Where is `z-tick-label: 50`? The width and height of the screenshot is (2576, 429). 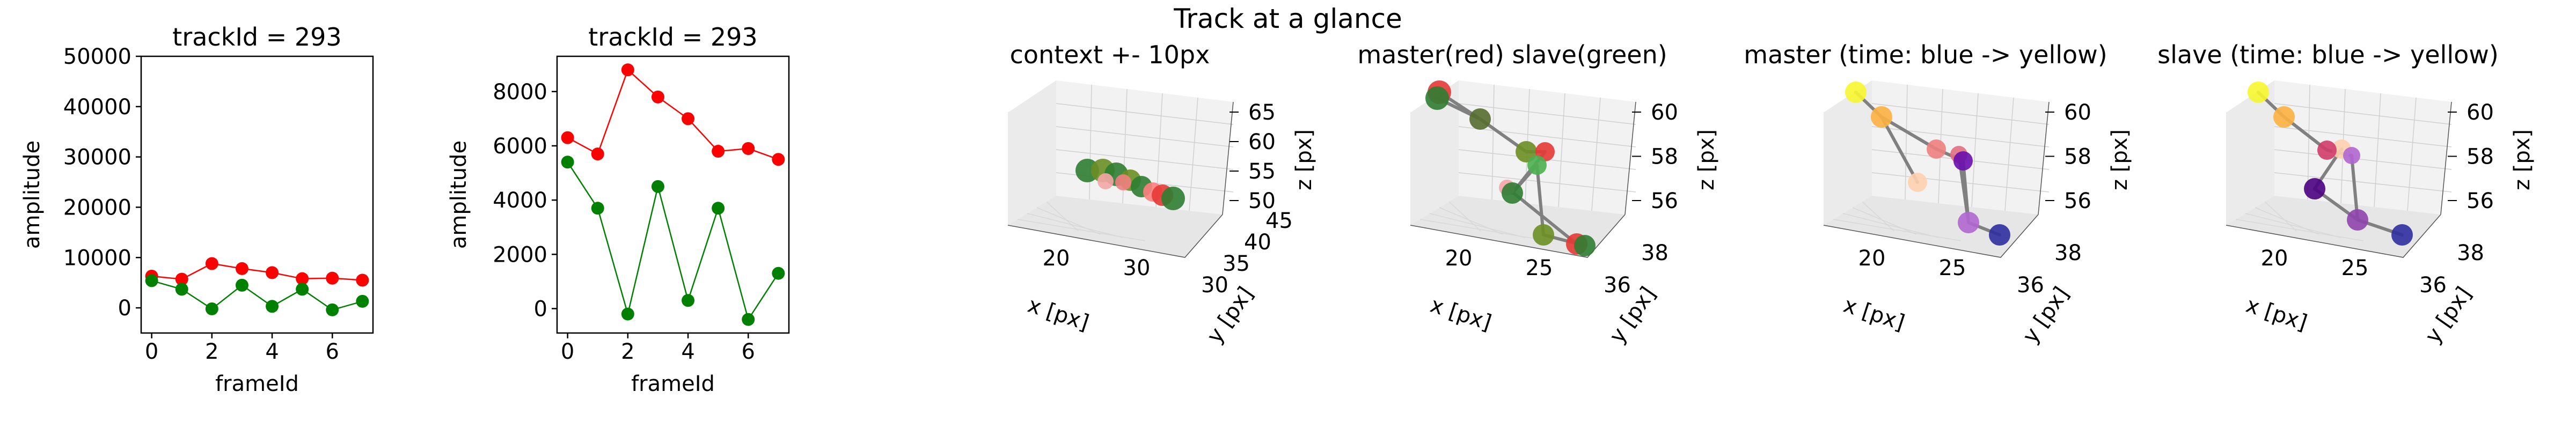 z-tick-label: 50 is located at coordinates (1262, 201).